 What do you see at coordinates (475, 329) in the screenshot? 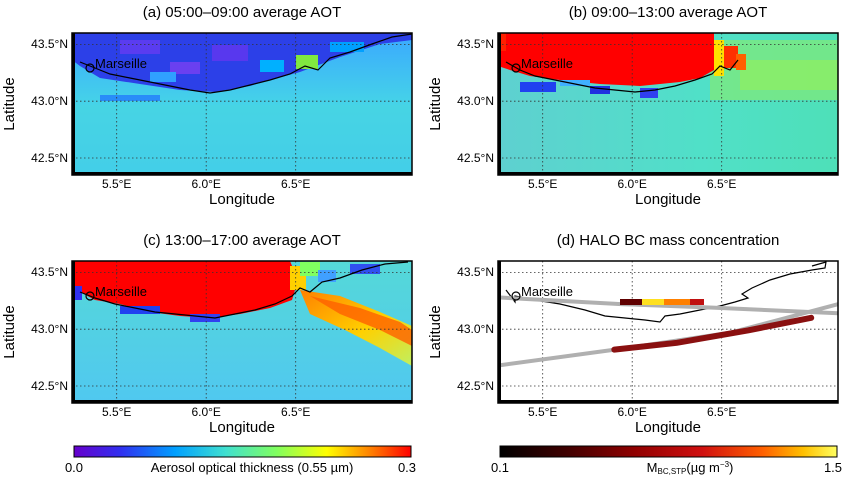
I see `panel-d-ytick-430: 43.0°N` at bounding box center [475, 329].